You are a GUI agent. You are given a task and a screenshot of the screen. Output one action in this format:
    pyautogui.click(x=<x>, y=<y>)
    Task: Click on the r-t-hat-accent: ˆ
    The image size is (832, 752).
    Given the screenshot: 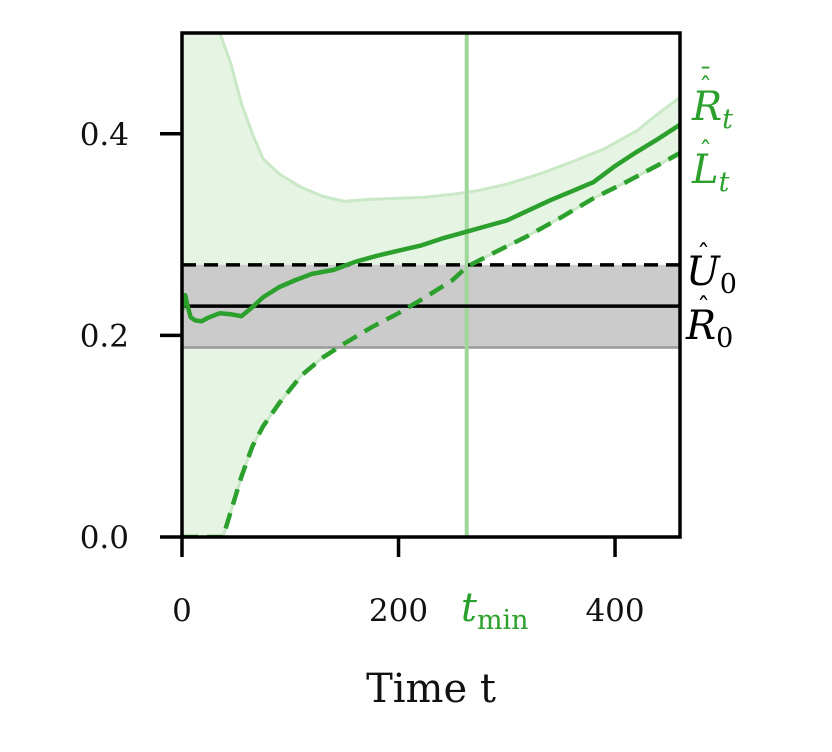 What is the action you would take?
    pyautogui.click(x=705, y=88)
    